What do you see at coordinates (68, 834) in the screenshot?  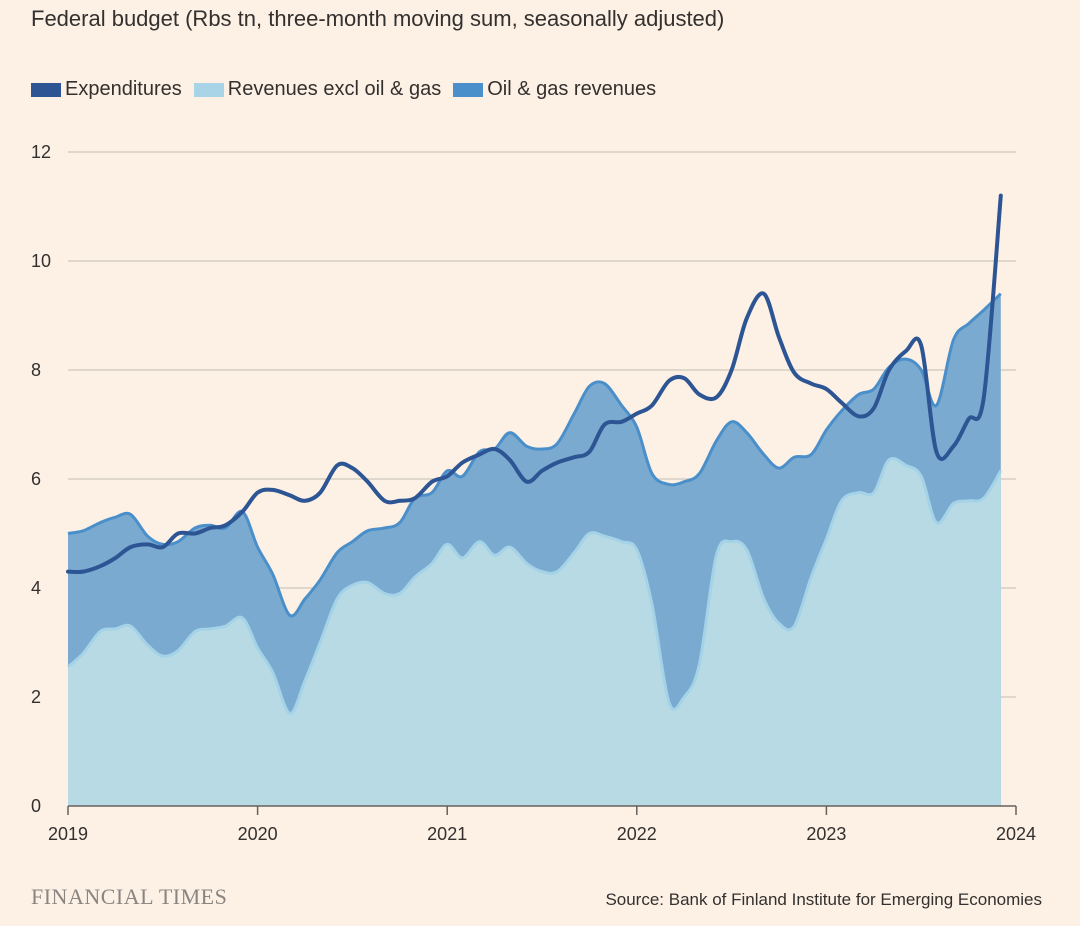 I see `x-tick-label-2019: 2019` at bounding box center [68, 834].